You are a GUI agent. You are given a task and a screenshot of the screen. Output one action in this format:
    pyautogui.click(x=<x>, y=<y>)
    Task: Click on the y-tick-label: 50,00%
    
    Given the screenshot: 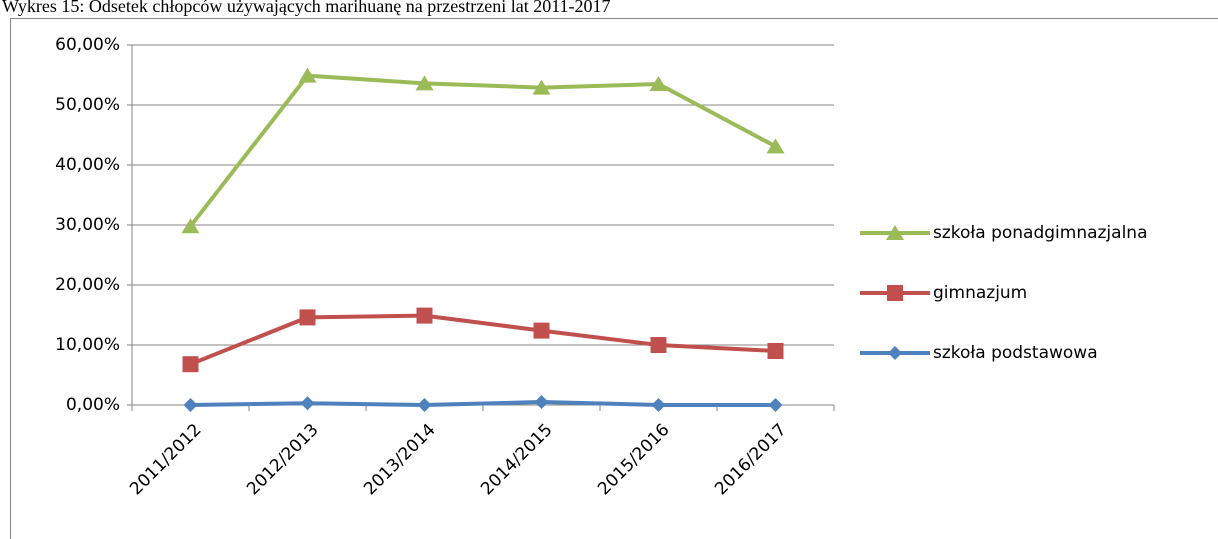 What is the action you would take?
    pyautogui.click(x=87, y=105)
    